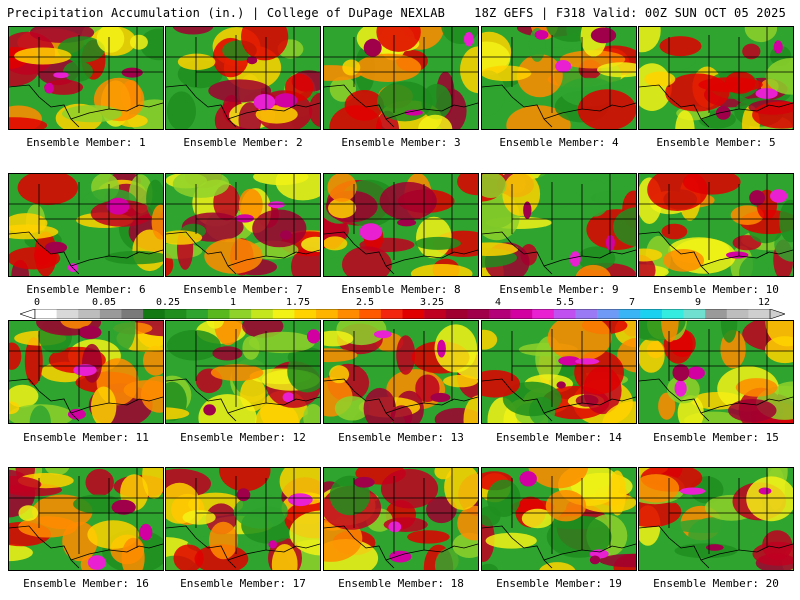 This screenshot has height=600, width=800. What do you see at coordinates (559, 437) in the screenshot?
I see `member-caption: Ensemble Member: 14` at bounding box center [559, 437].